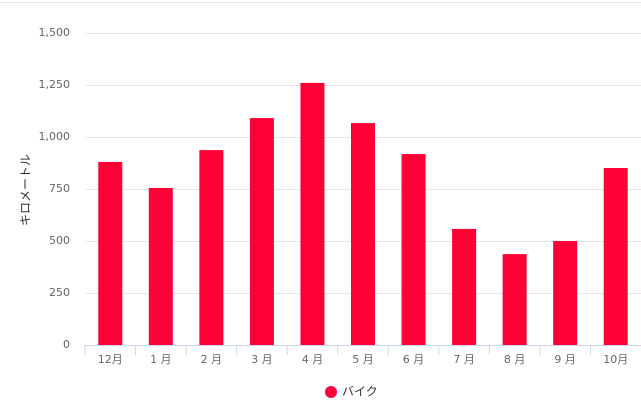 The image size is (641, 419). I want to click on x-tick-label: 1 月, so click(161, 359).